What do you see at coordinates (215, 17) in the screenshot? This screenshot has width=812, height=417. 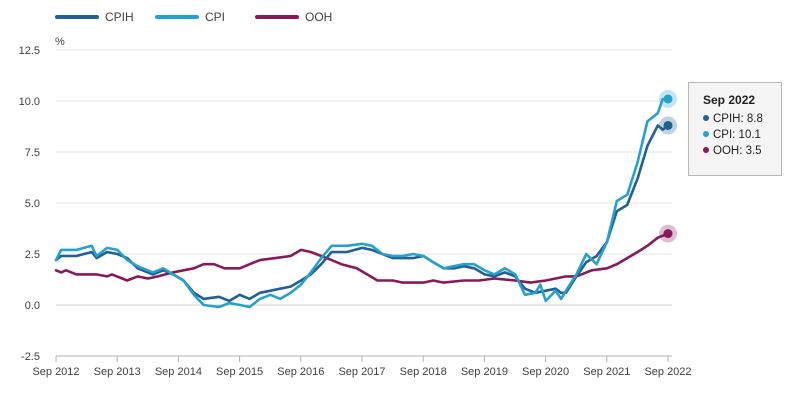 I see `legend-label-cpi: CPI` at bounding box center [215, 17].